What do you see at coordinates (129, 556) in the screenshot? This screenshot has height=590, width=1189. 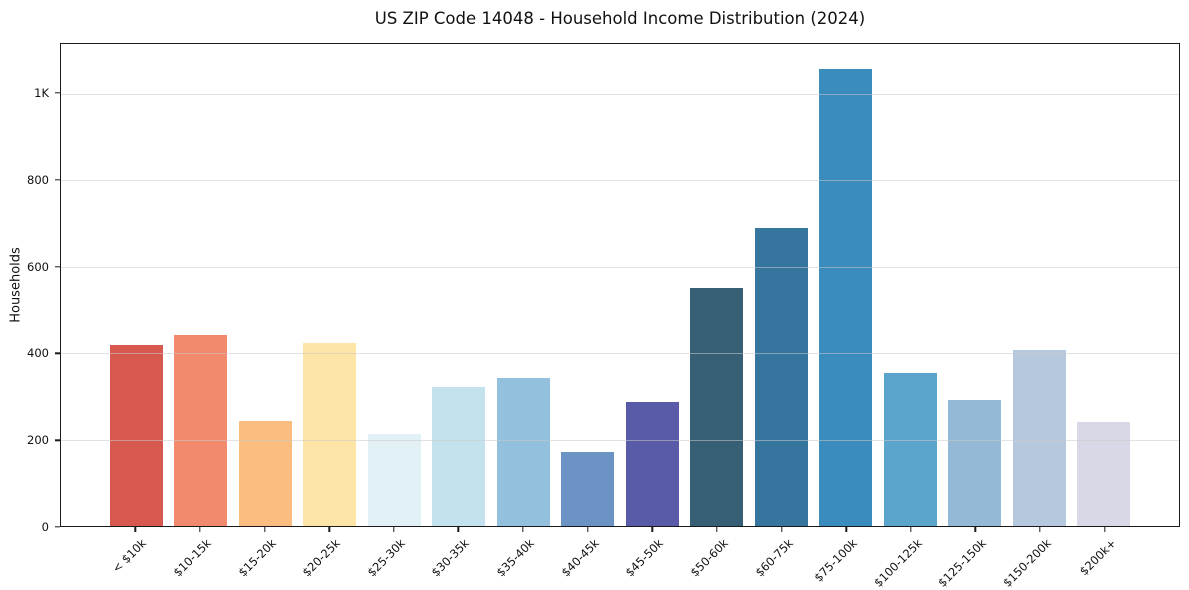 I see `x-tick-label: < $10k` at bounding box center [129, 556].